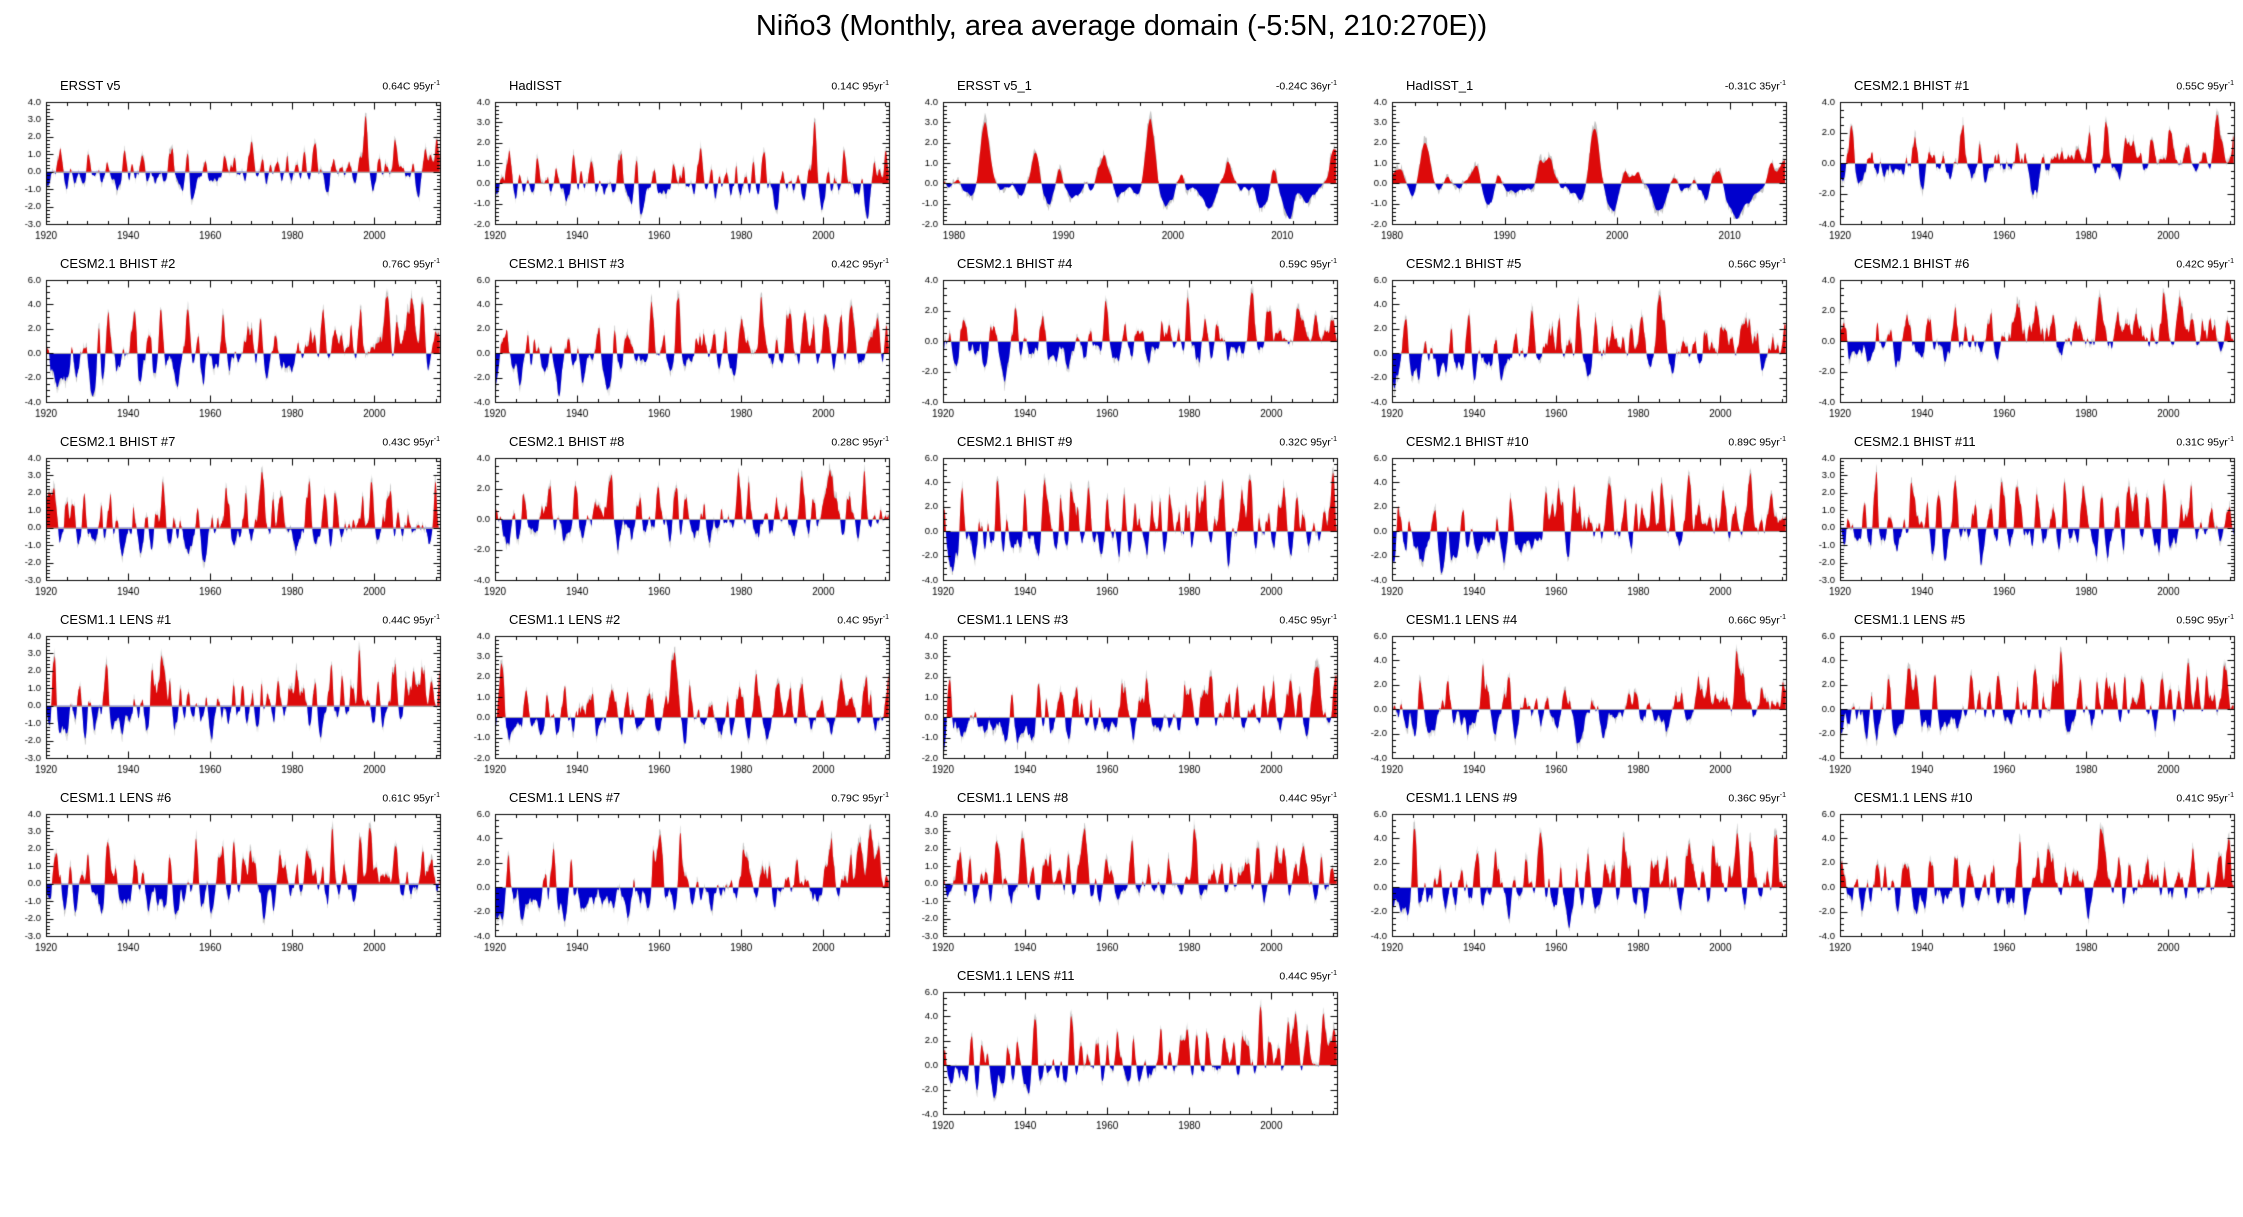 The height and width of the screenshot is (1217, 2243). I want to click on panel-trend-label: 0.66C 95yr-1, so click(1757, 620).